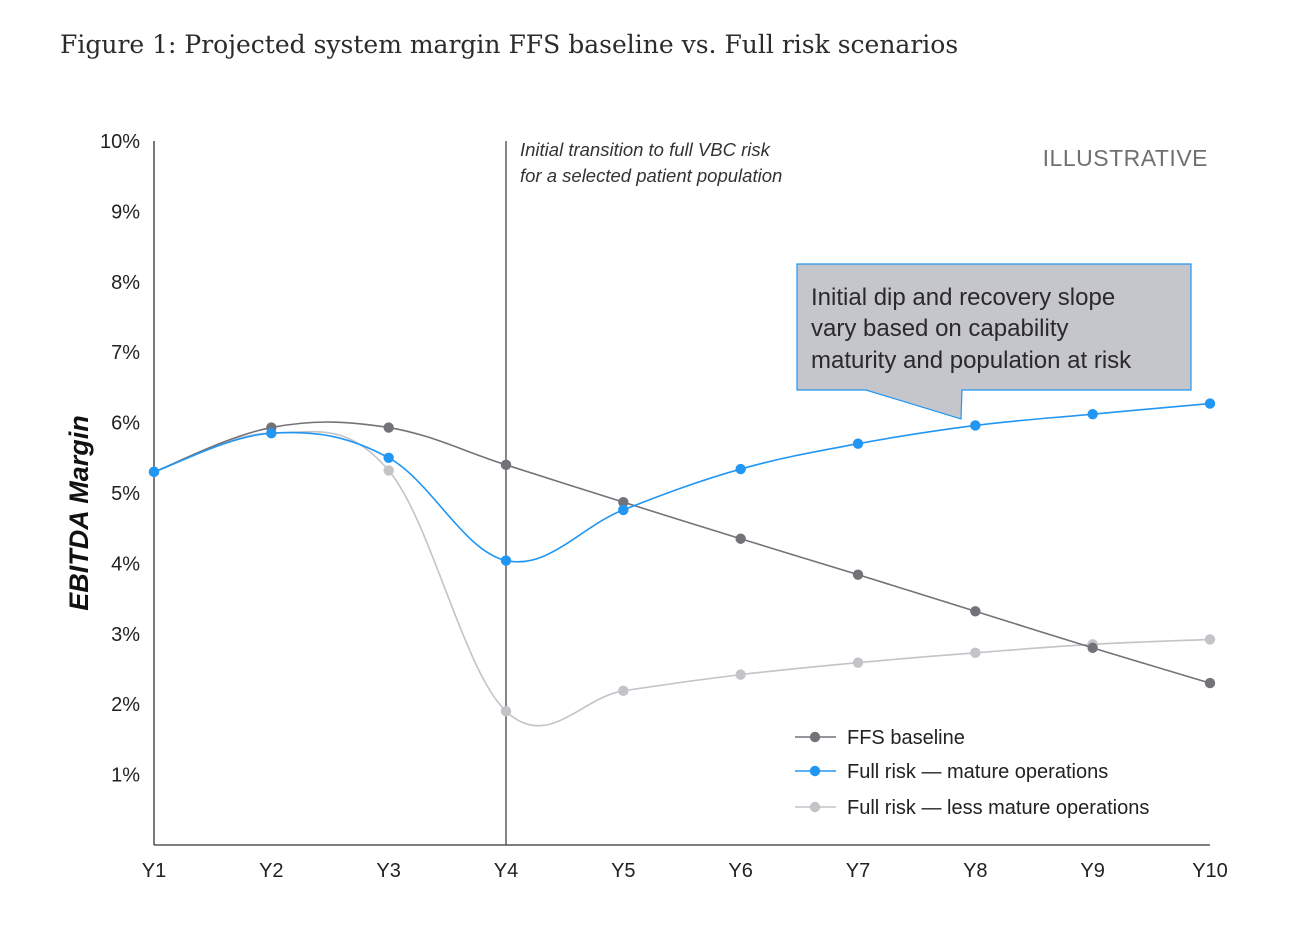  I want to click on y-axis-label: EBITDA Margin, so click(79, 513).